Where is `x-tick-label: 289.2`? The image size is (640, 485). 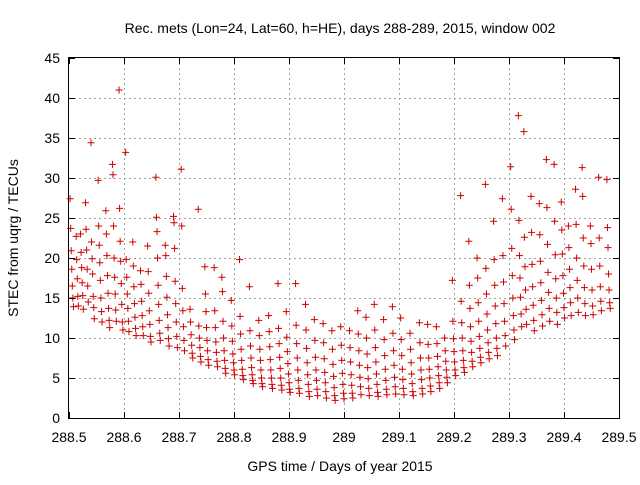 x-tick-label: 289.2 is located at coordinates (453, 437).